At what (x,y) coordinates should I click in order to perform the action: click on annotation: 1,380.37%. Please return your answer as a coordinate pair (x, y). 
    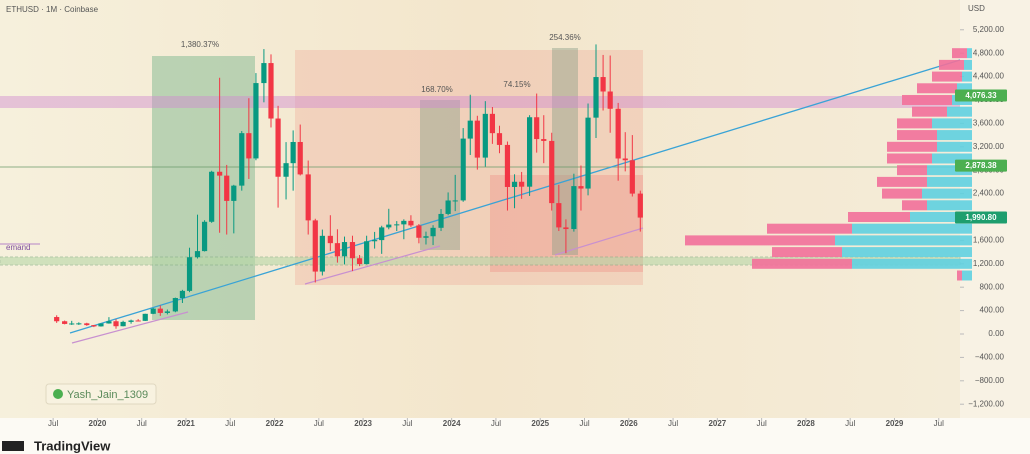
    Looking at the image, I should click on (200, 44).